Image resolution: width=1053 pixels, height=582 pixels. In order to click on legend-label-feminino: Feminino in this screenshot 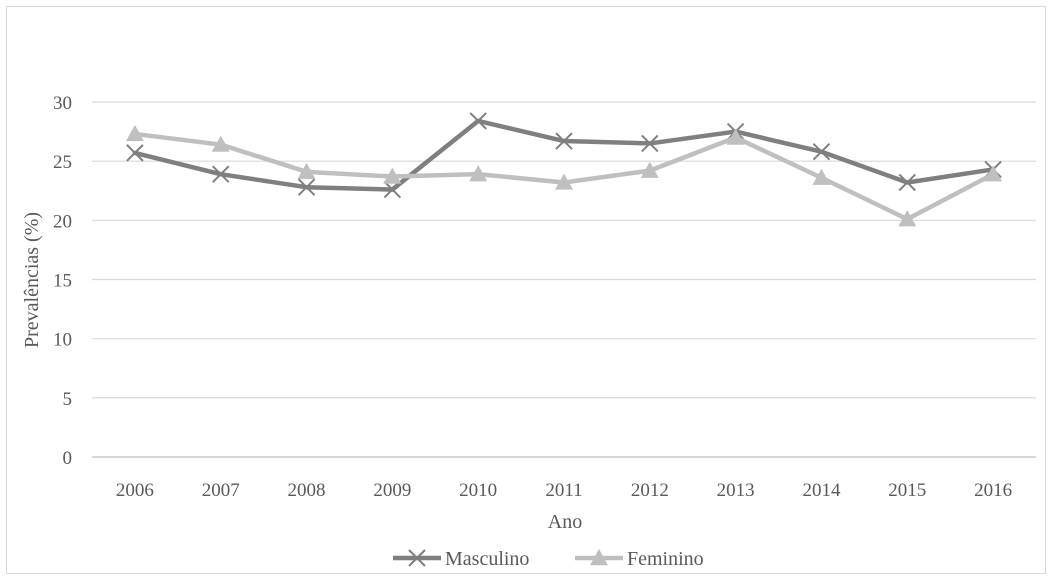, I will do `click(665, 559)`.